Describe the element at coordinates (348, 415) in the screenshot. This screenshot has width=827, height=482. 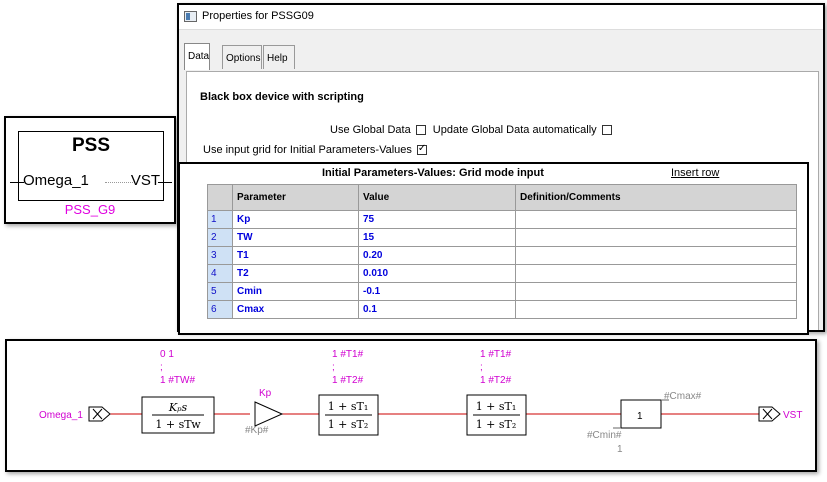
I see `leadlag1-block: 1 + sT₁ 1 + sT₂` at that location.